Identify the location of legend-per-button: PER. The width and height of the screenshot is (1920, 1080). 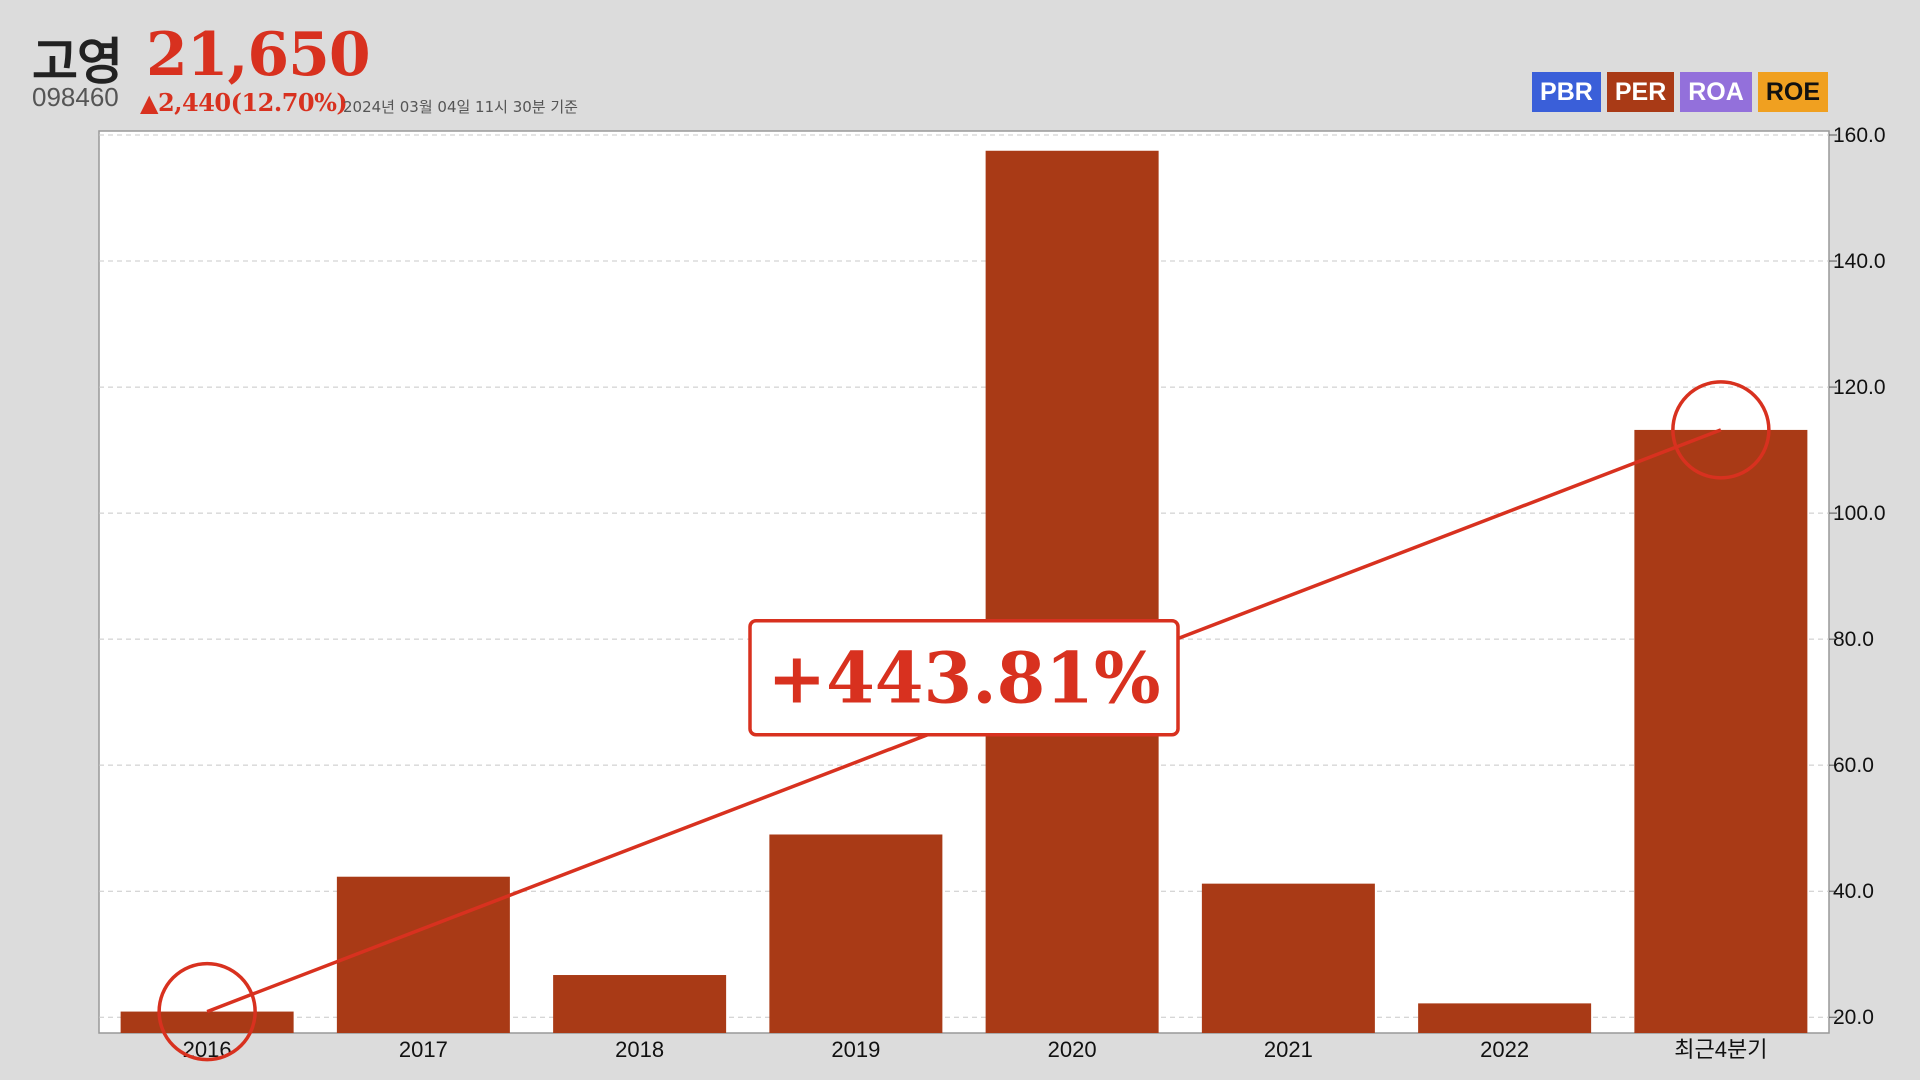
(1640, 92).